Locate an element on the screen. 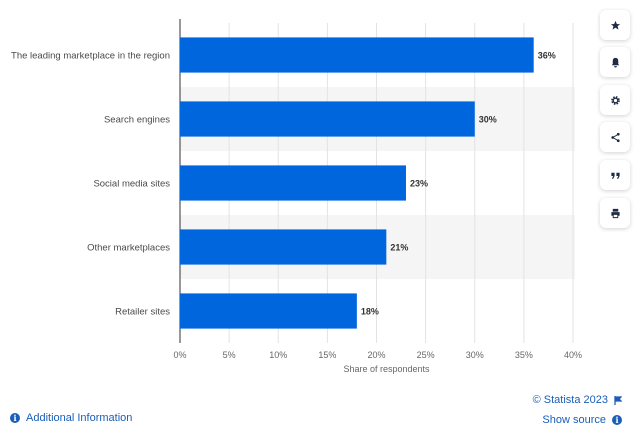 Image resolution: width=640 pixels, height=437 pixels. statista-copyright-link: © Statista 2023 is located at coordinates (577, 400).